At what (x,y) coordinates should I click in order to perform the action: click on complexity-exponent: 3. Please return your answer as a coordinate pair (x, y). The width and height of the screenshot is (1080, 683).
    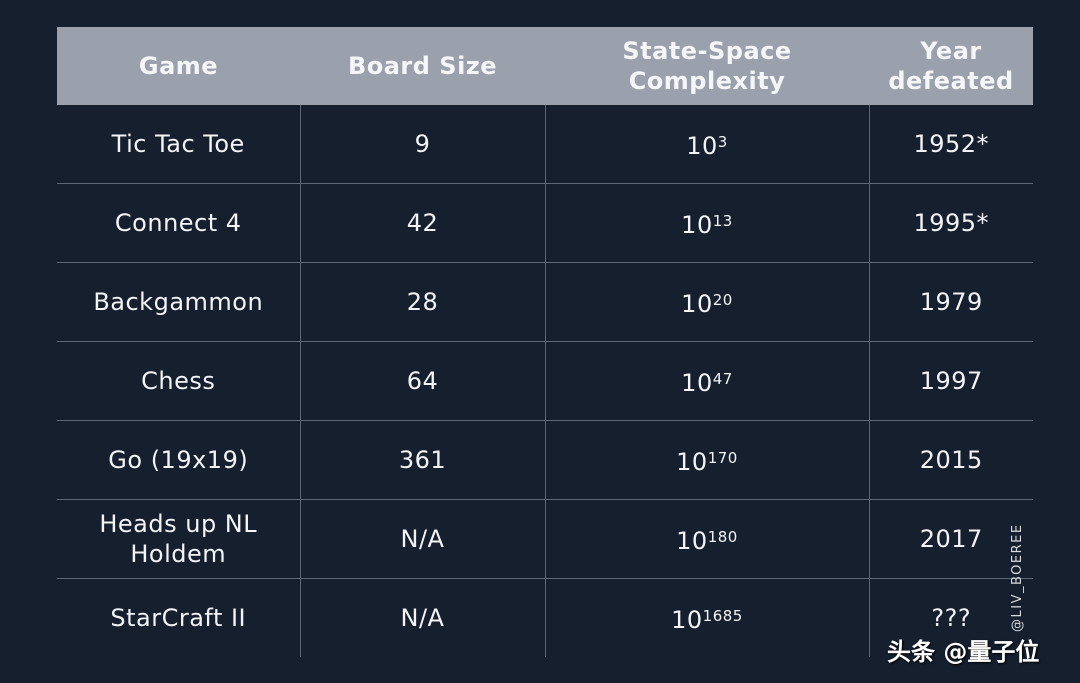
    Looking at the image, I should click on (722, 142).